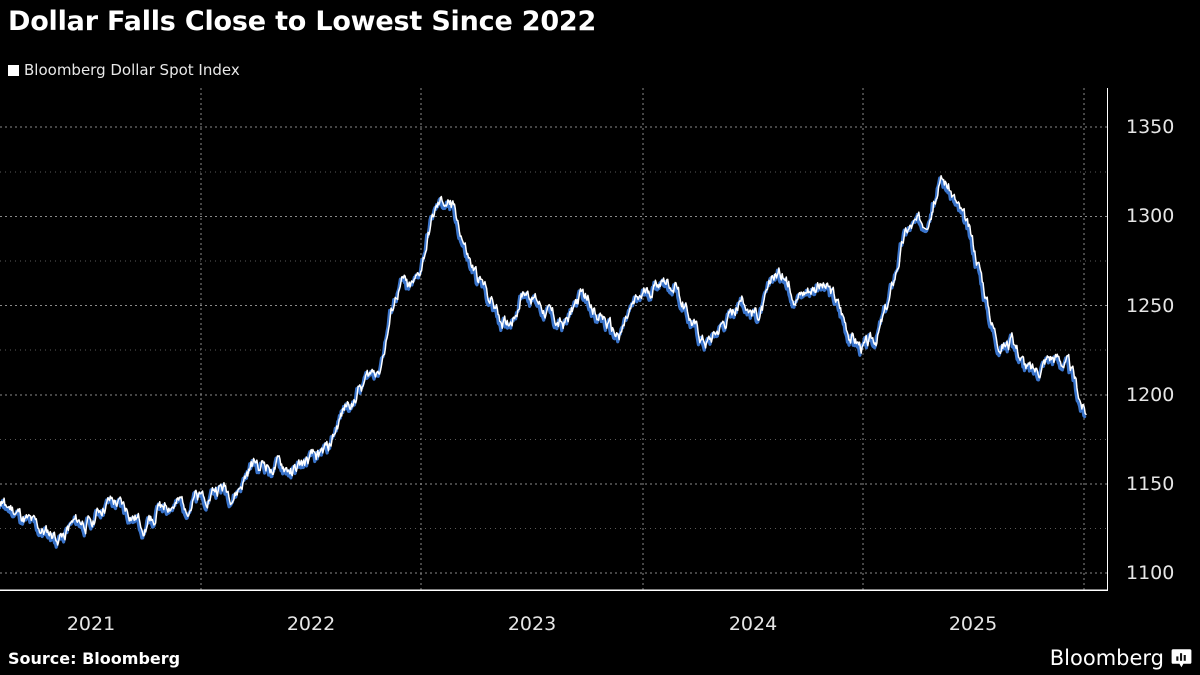  What do you see at coordinates (1106, 658) in the screenshot?
I see `brand-label: Bloomberg` at bounding box center [1106, 658].